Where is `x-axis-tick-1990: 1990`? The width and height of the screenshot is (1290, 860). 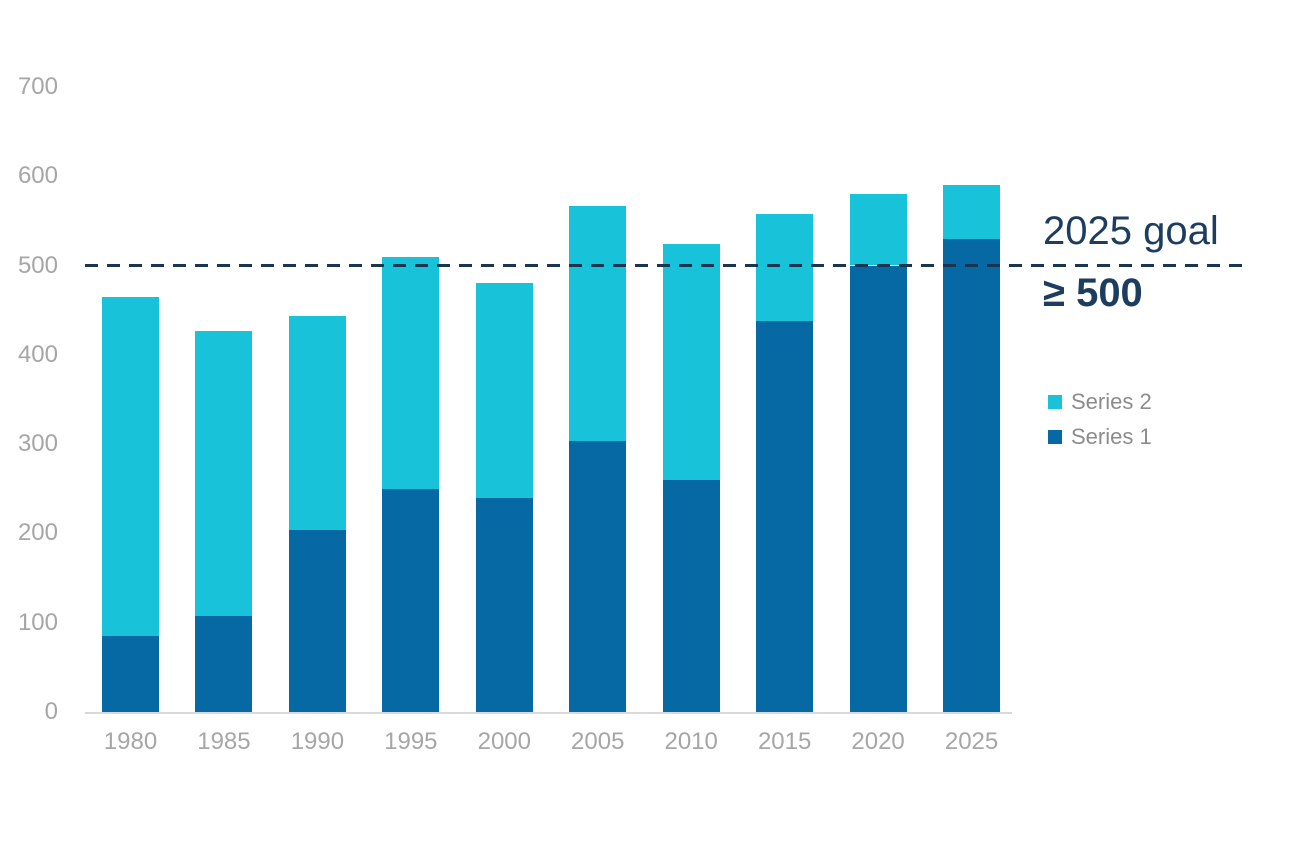 x-axis-tick-1990: 1990 is located at coordinates (317, 741).